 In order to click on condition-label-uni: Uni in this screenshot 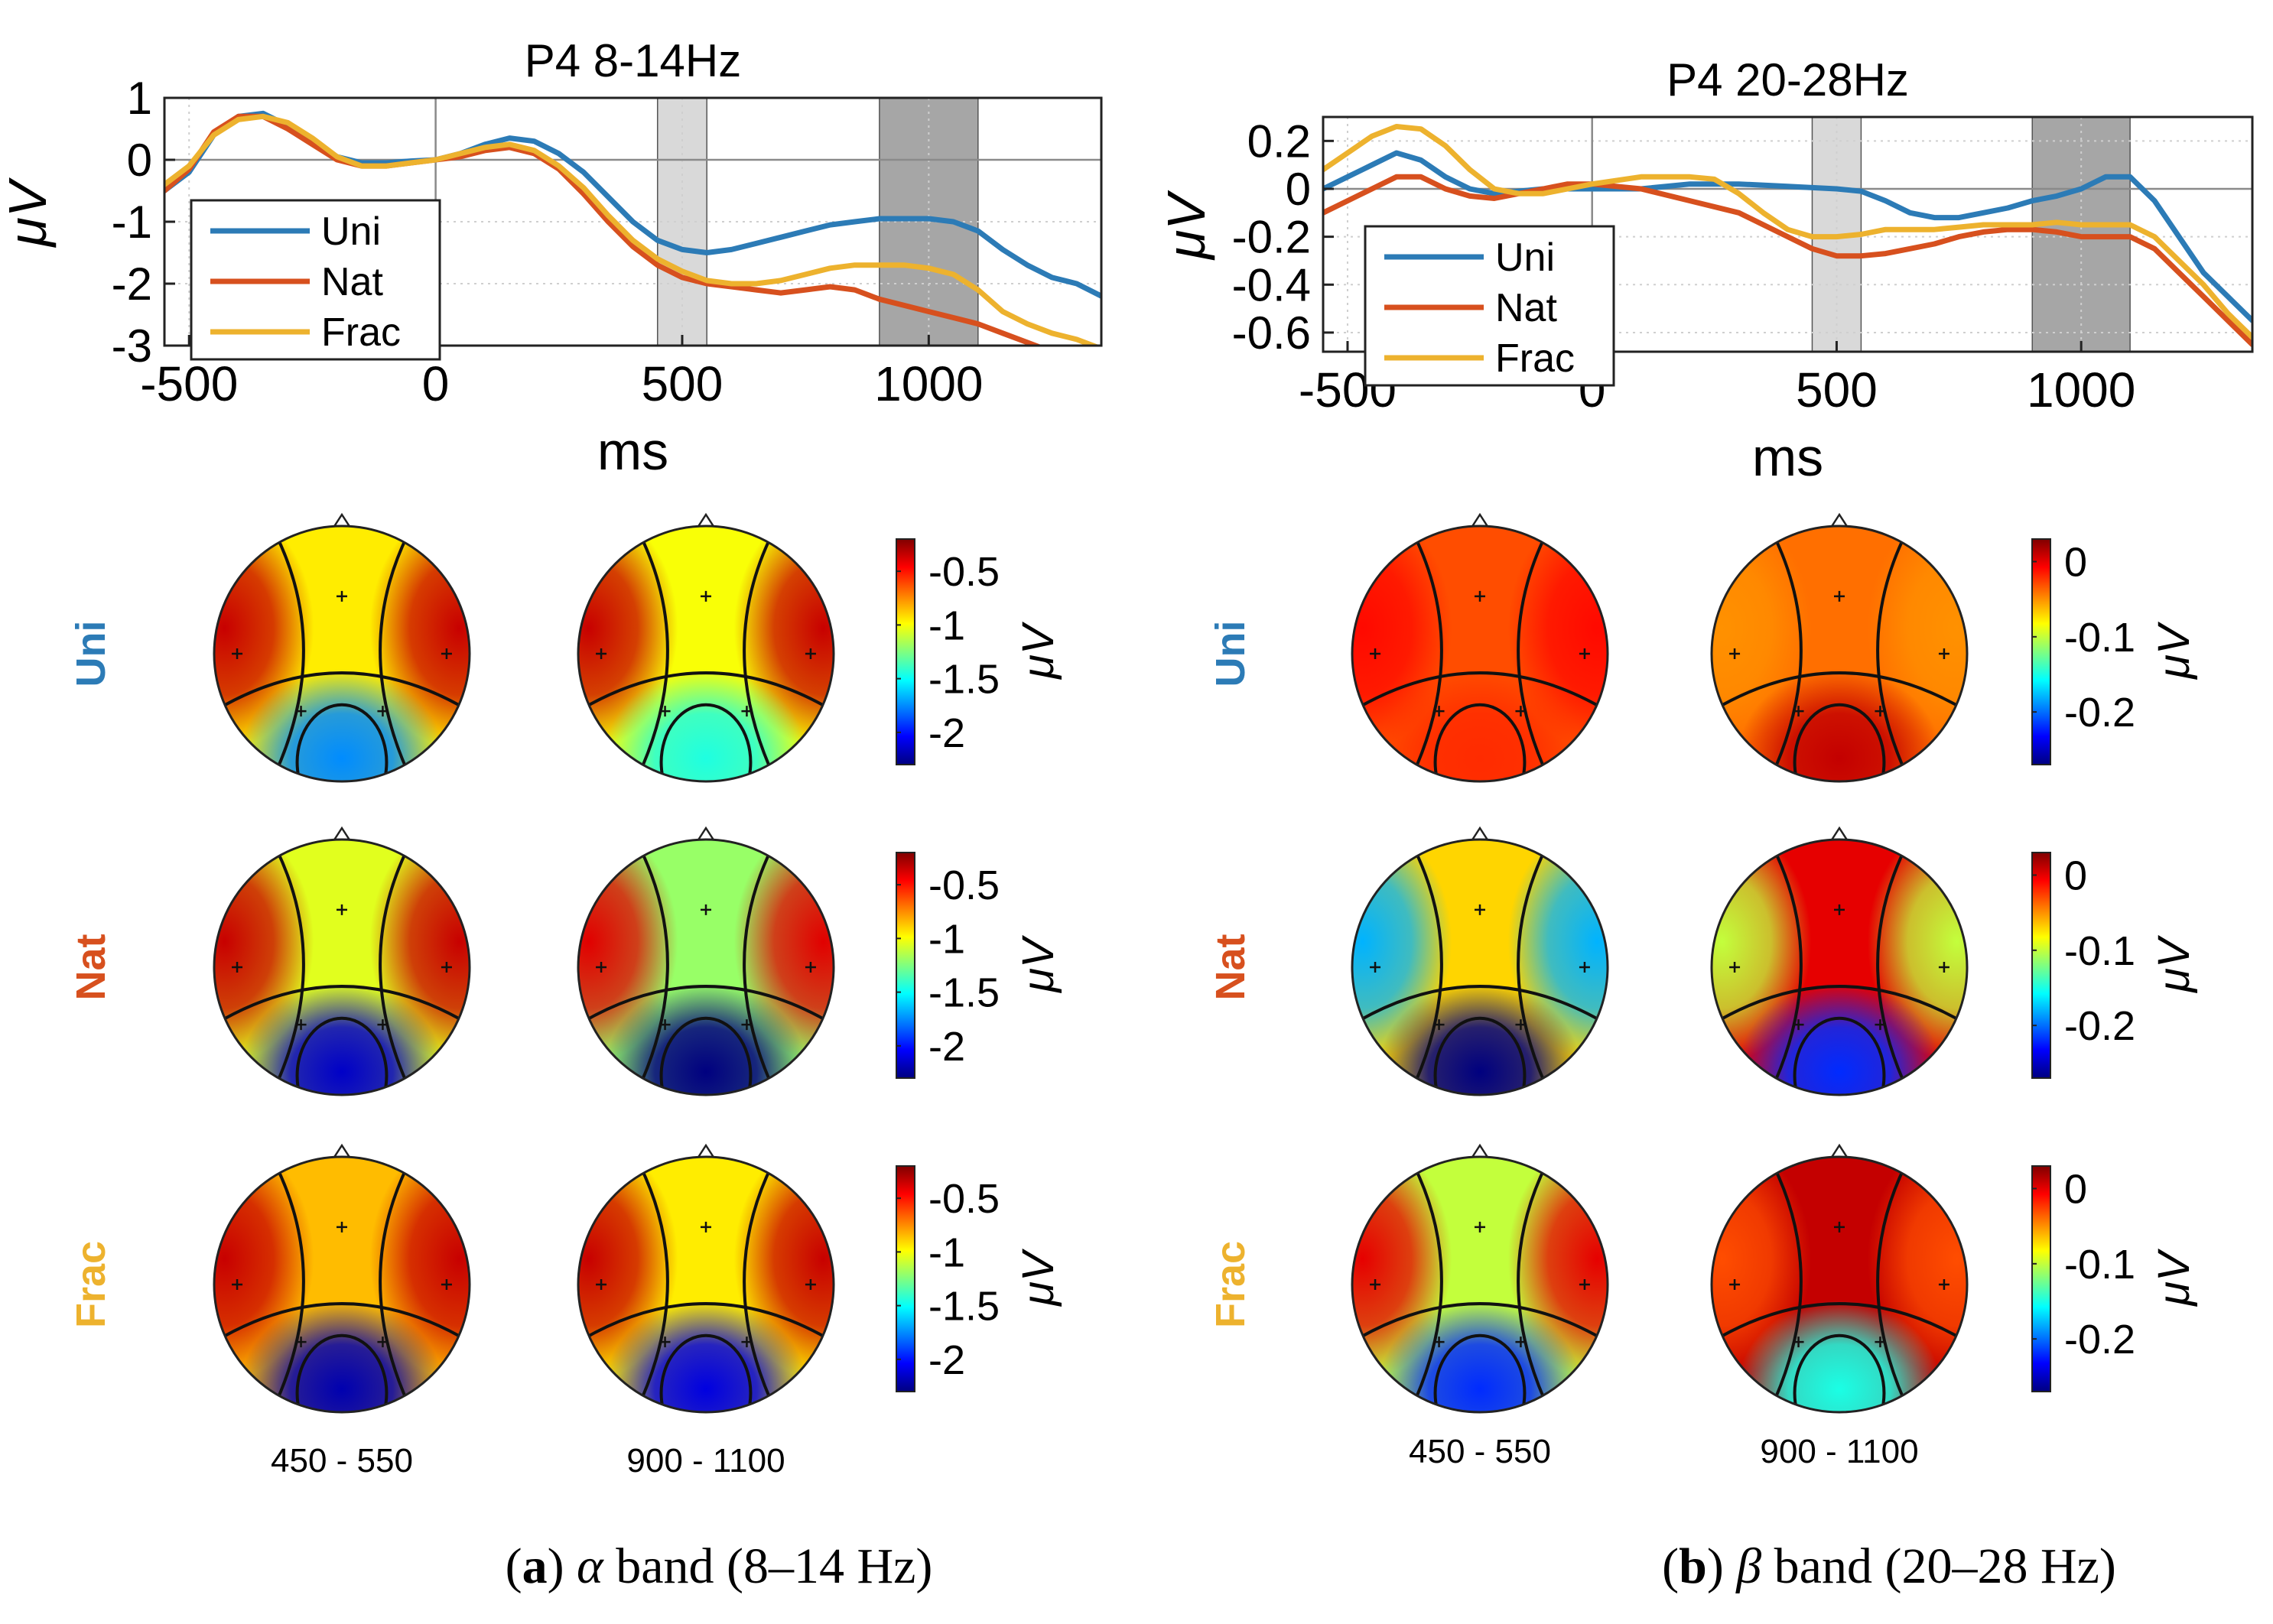, I will do `click(91, 654)`.